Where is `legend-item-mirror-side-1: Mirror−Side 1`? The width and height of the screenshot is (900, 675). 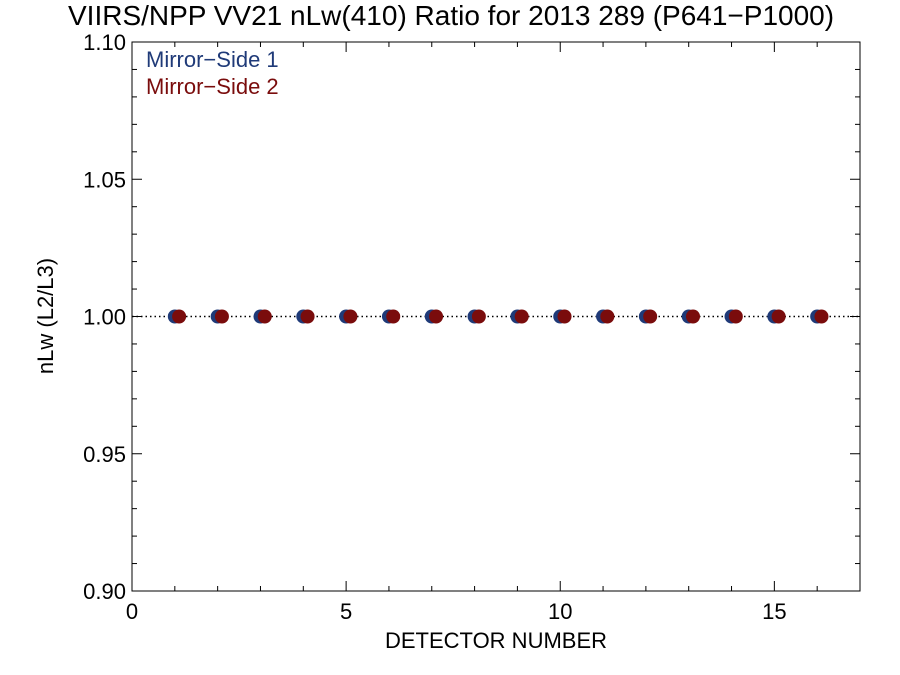 legend-item-mirror-side-1: Mirror−Side 1 is located at coordinates (212, 59).